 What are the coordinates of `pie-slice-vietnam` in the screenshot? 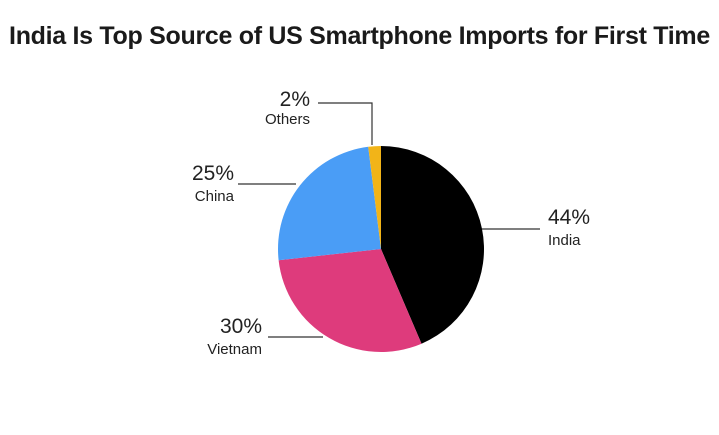 It's located at (350, 300).